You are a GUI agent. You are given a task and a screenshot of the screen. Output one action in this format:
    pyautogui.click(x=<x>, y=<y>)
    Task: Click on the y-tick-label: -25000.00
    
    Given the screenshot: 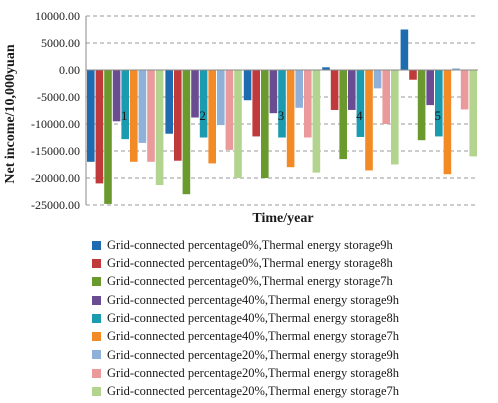 What is the action you would take?
    pyautogui.click(x=55, y=205)
    